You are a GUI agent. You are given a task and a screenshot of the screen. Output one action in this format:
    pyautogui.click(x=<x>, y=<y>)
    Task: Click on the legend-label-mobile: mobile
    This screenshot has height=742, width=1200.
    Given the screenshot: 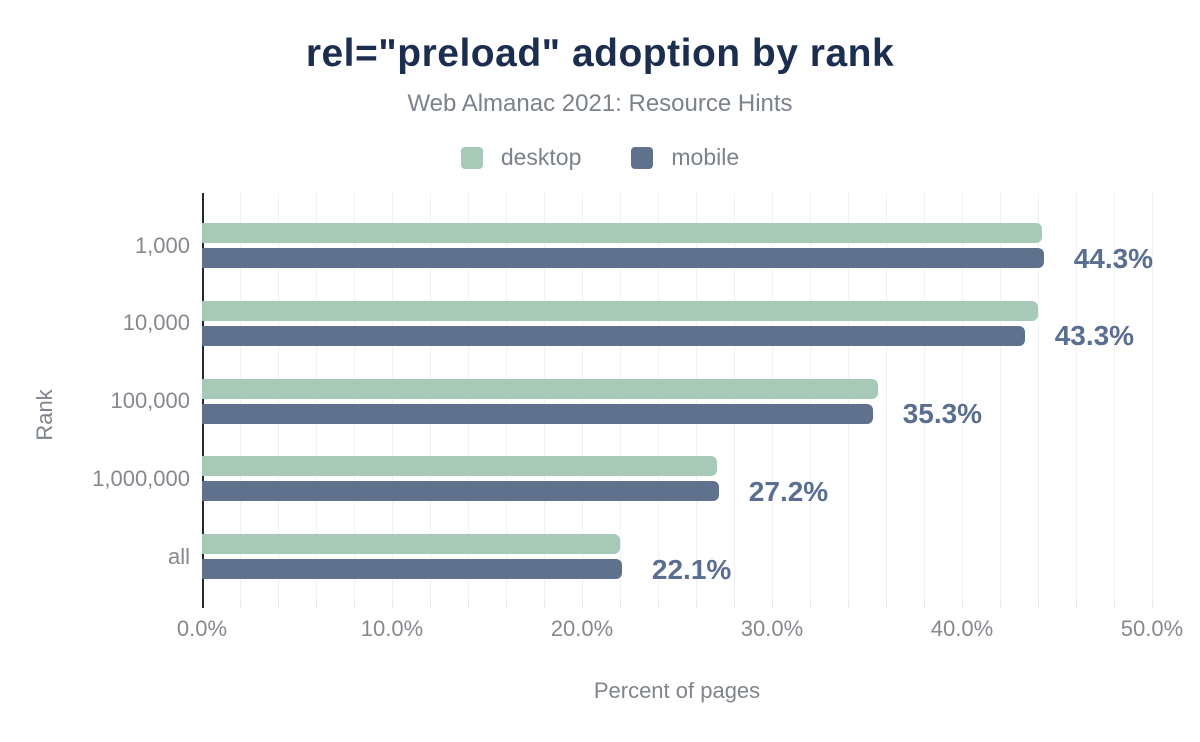 What is the action you would take?
    pyautogui.click(x=705, y=157)
    